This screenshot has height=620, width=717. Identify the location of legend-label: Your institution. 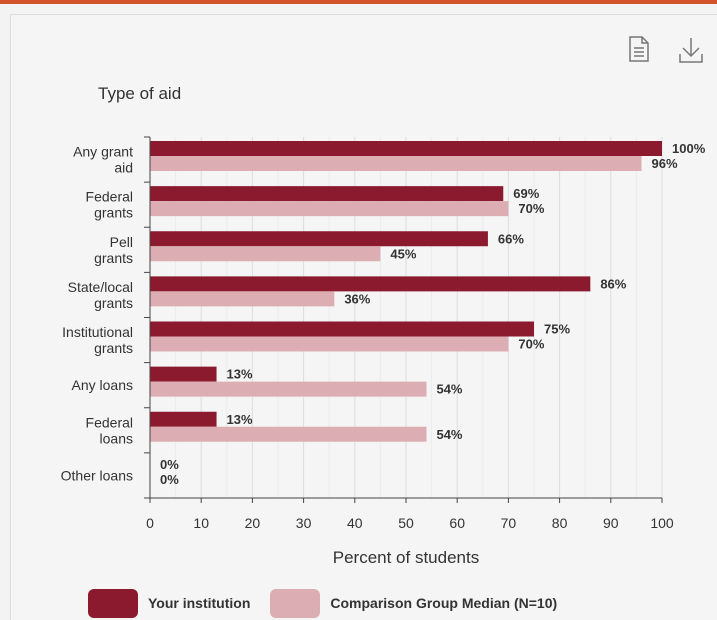
(199, 603).